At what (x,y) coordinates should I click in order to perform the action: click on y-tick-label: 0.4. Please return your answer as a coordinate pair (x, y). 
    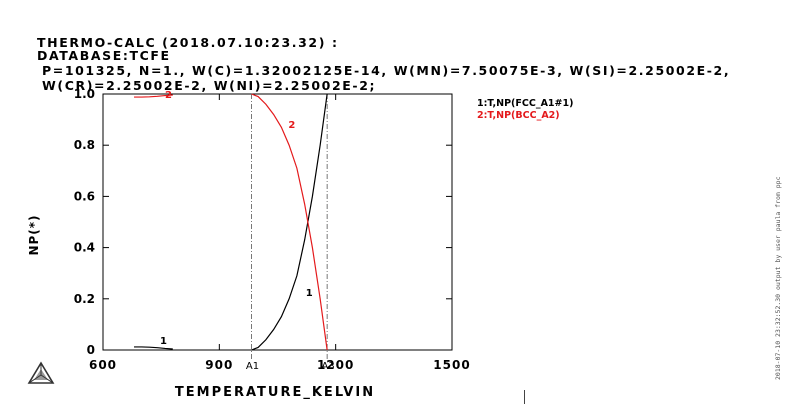
    Looking at the image, I should click on (84, 248).